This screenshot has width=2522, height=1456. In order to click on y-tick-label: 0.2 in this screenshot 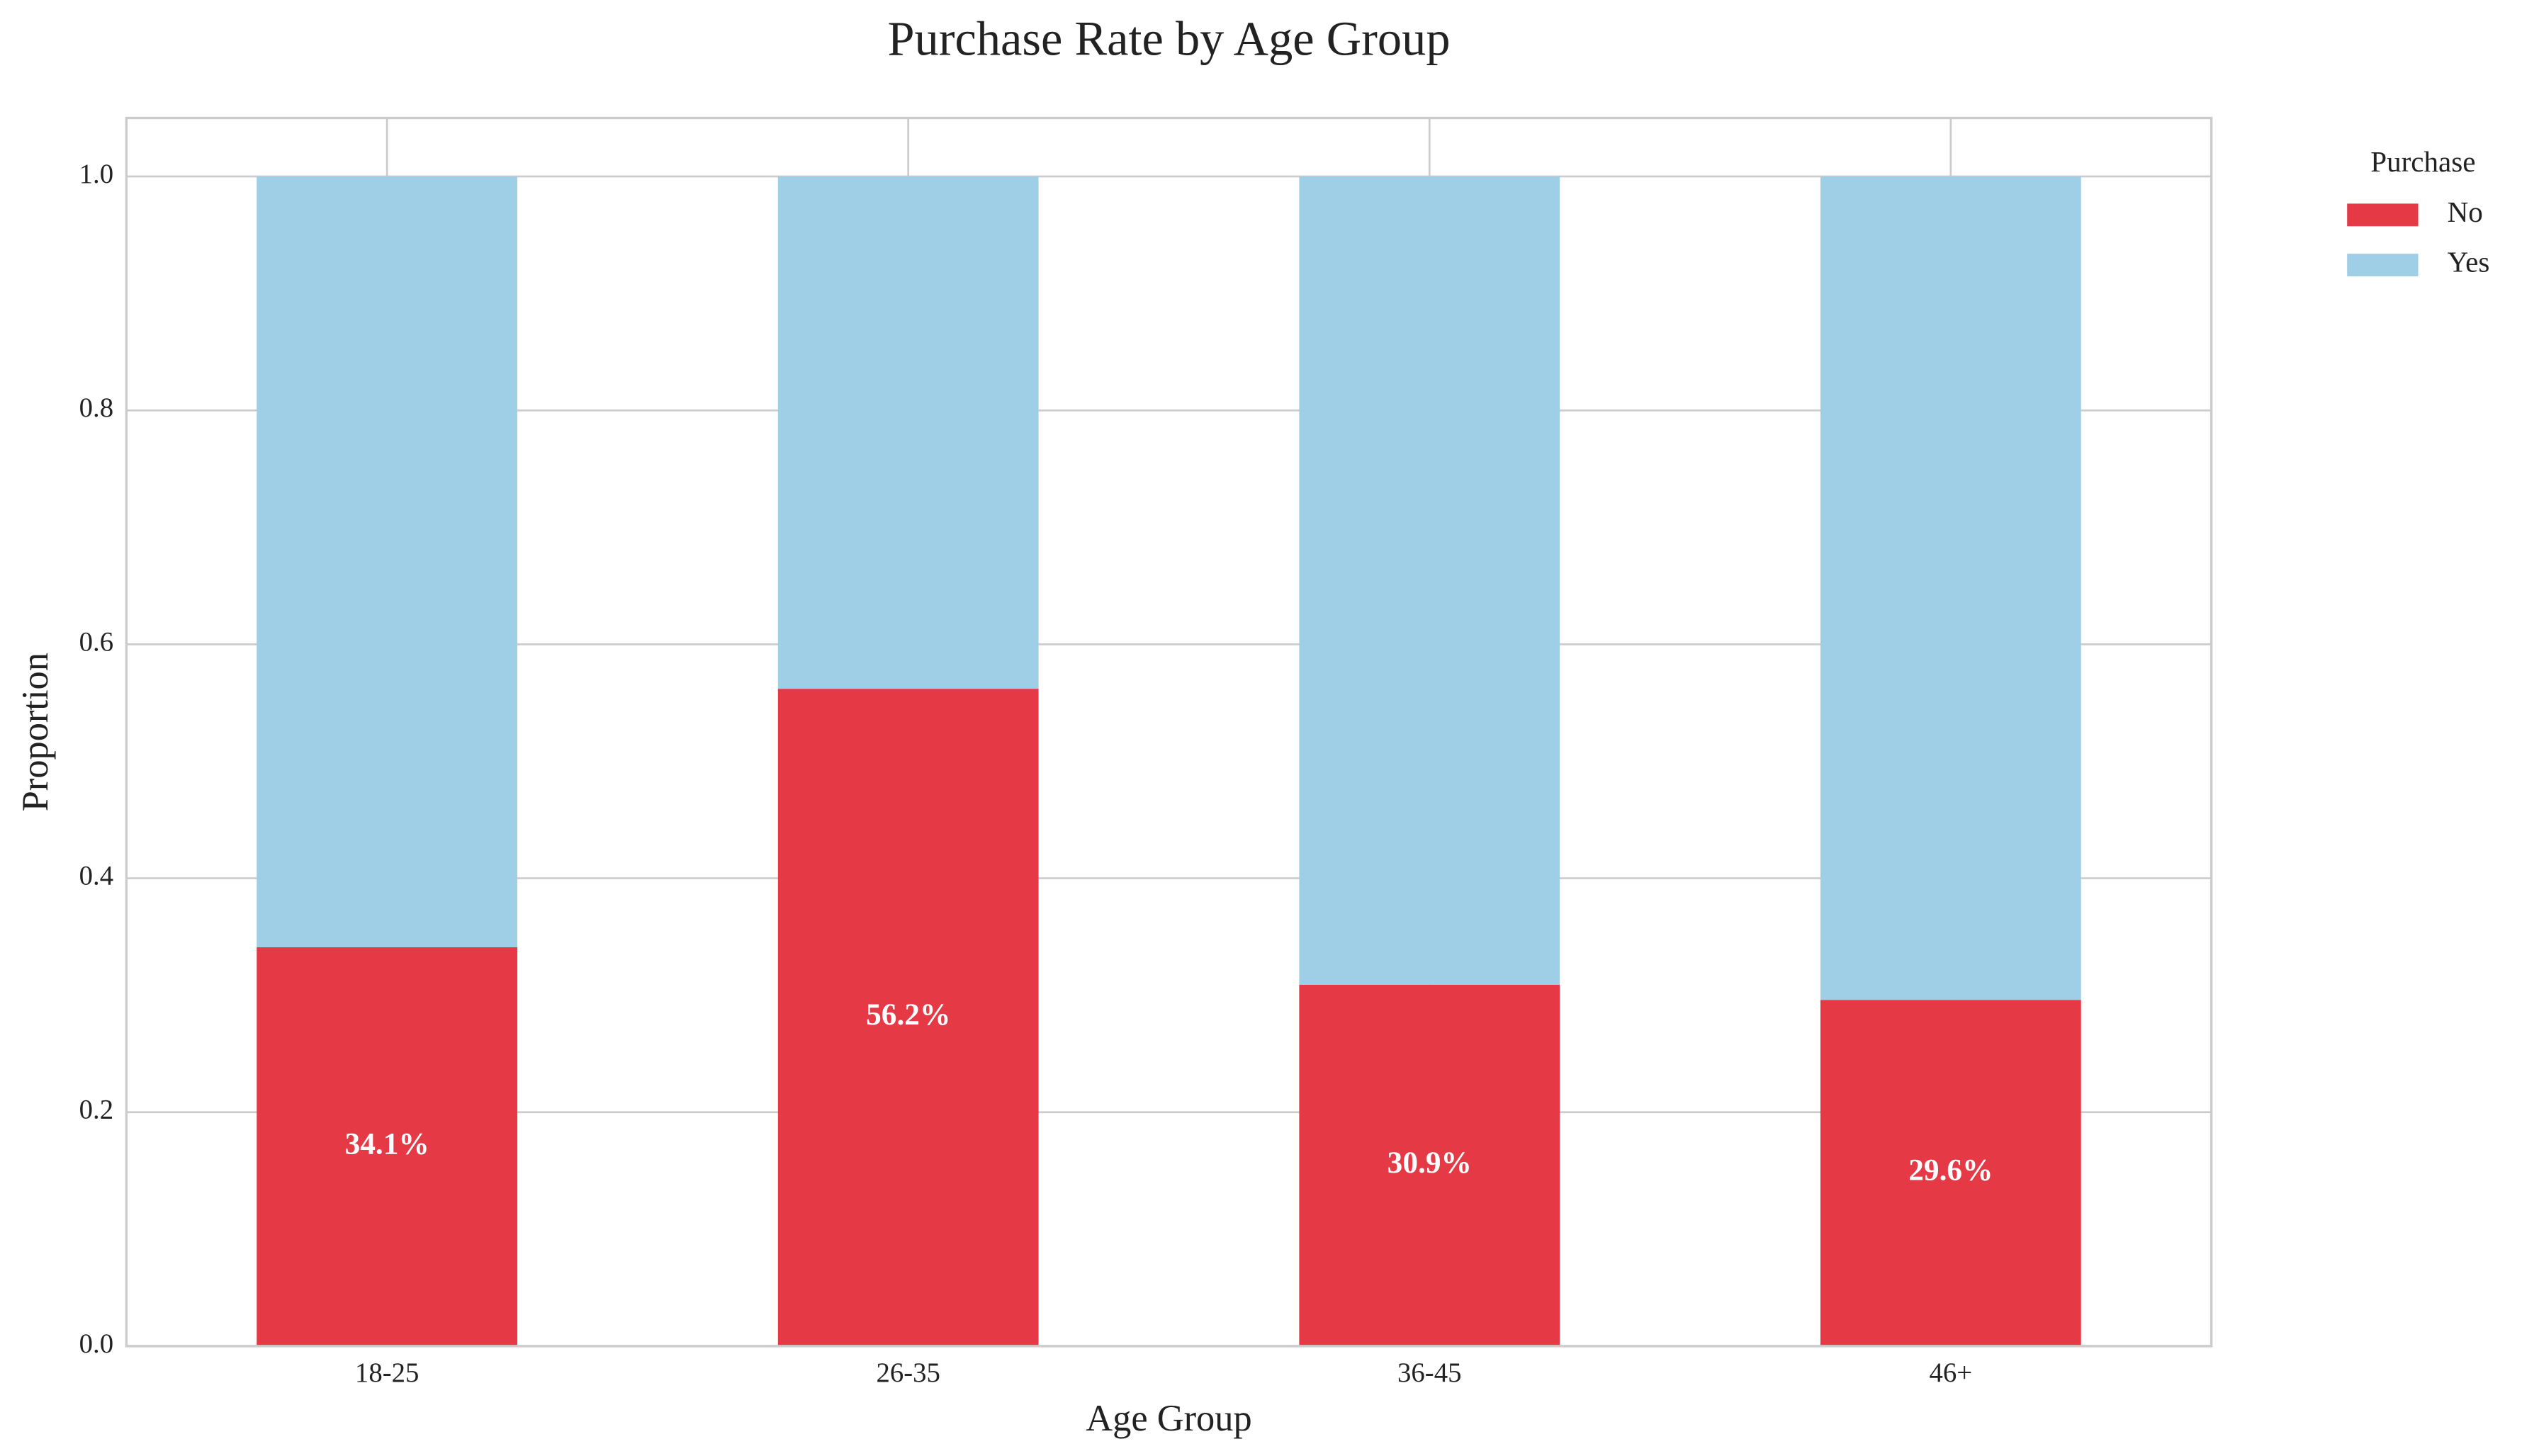, I will do `click(96, 1110)`.